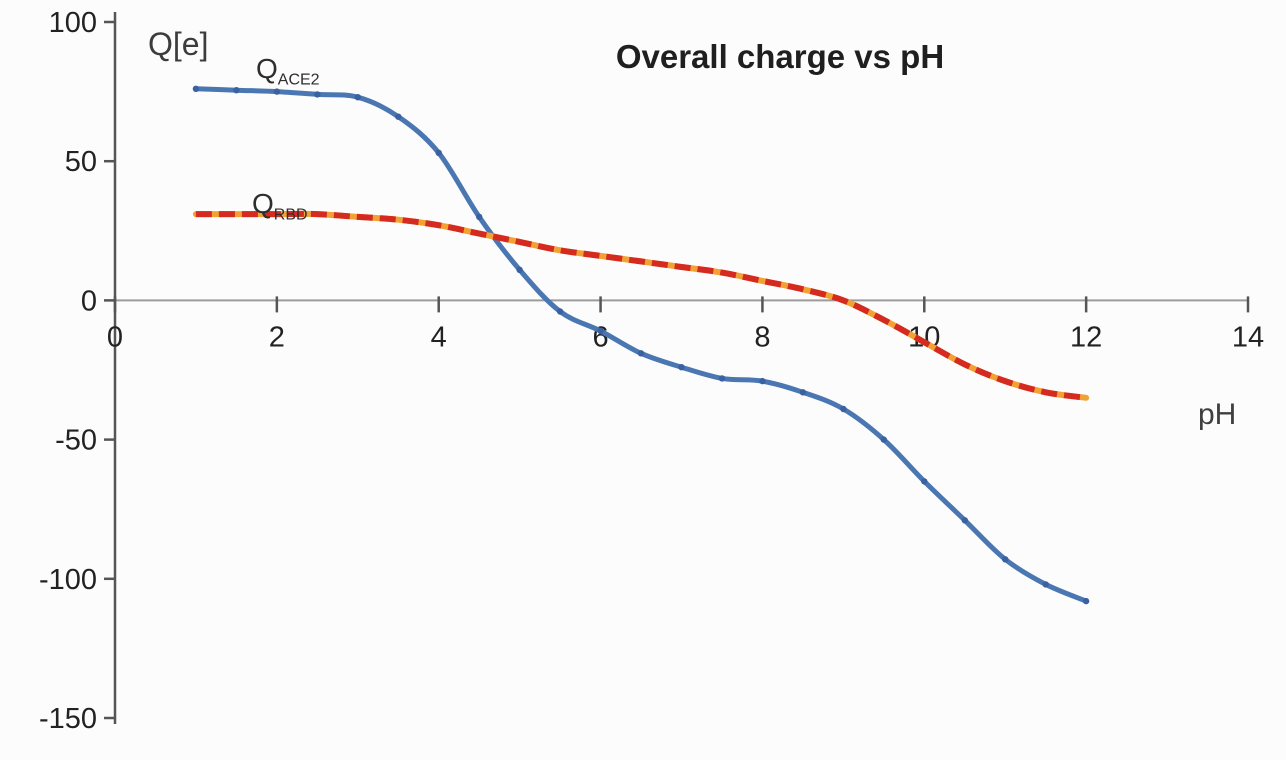 This screenshot has height=760, width=1286. I want to click on y-tick-label: -100, so click(68, 580).